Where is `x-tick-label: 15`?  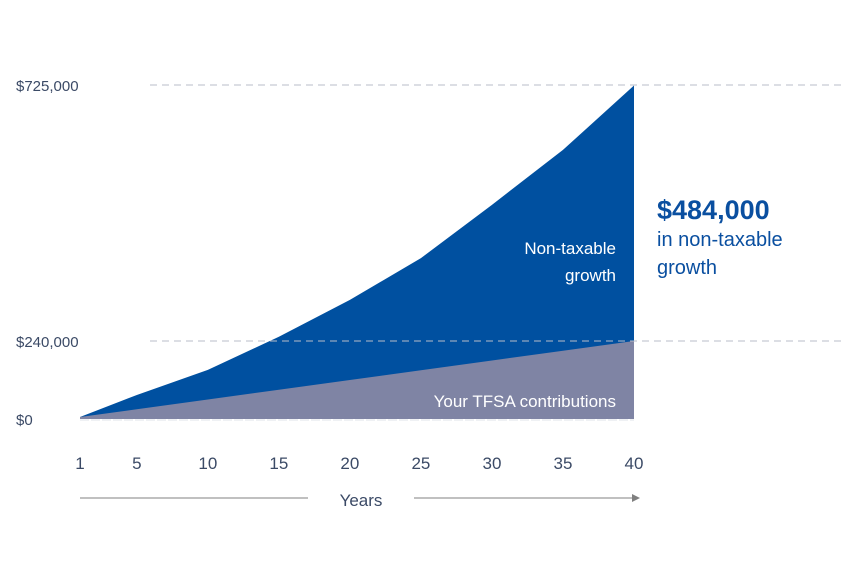
x-tick-label: 15 is located at coordinates (278, 463).